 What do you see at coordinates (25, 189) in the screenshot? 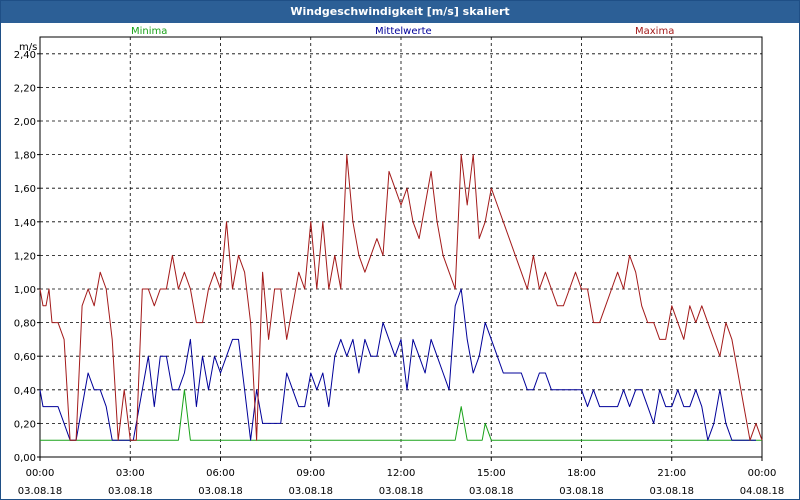
I see `y-tick-label: 1,60` at bounding box center [25, 189].